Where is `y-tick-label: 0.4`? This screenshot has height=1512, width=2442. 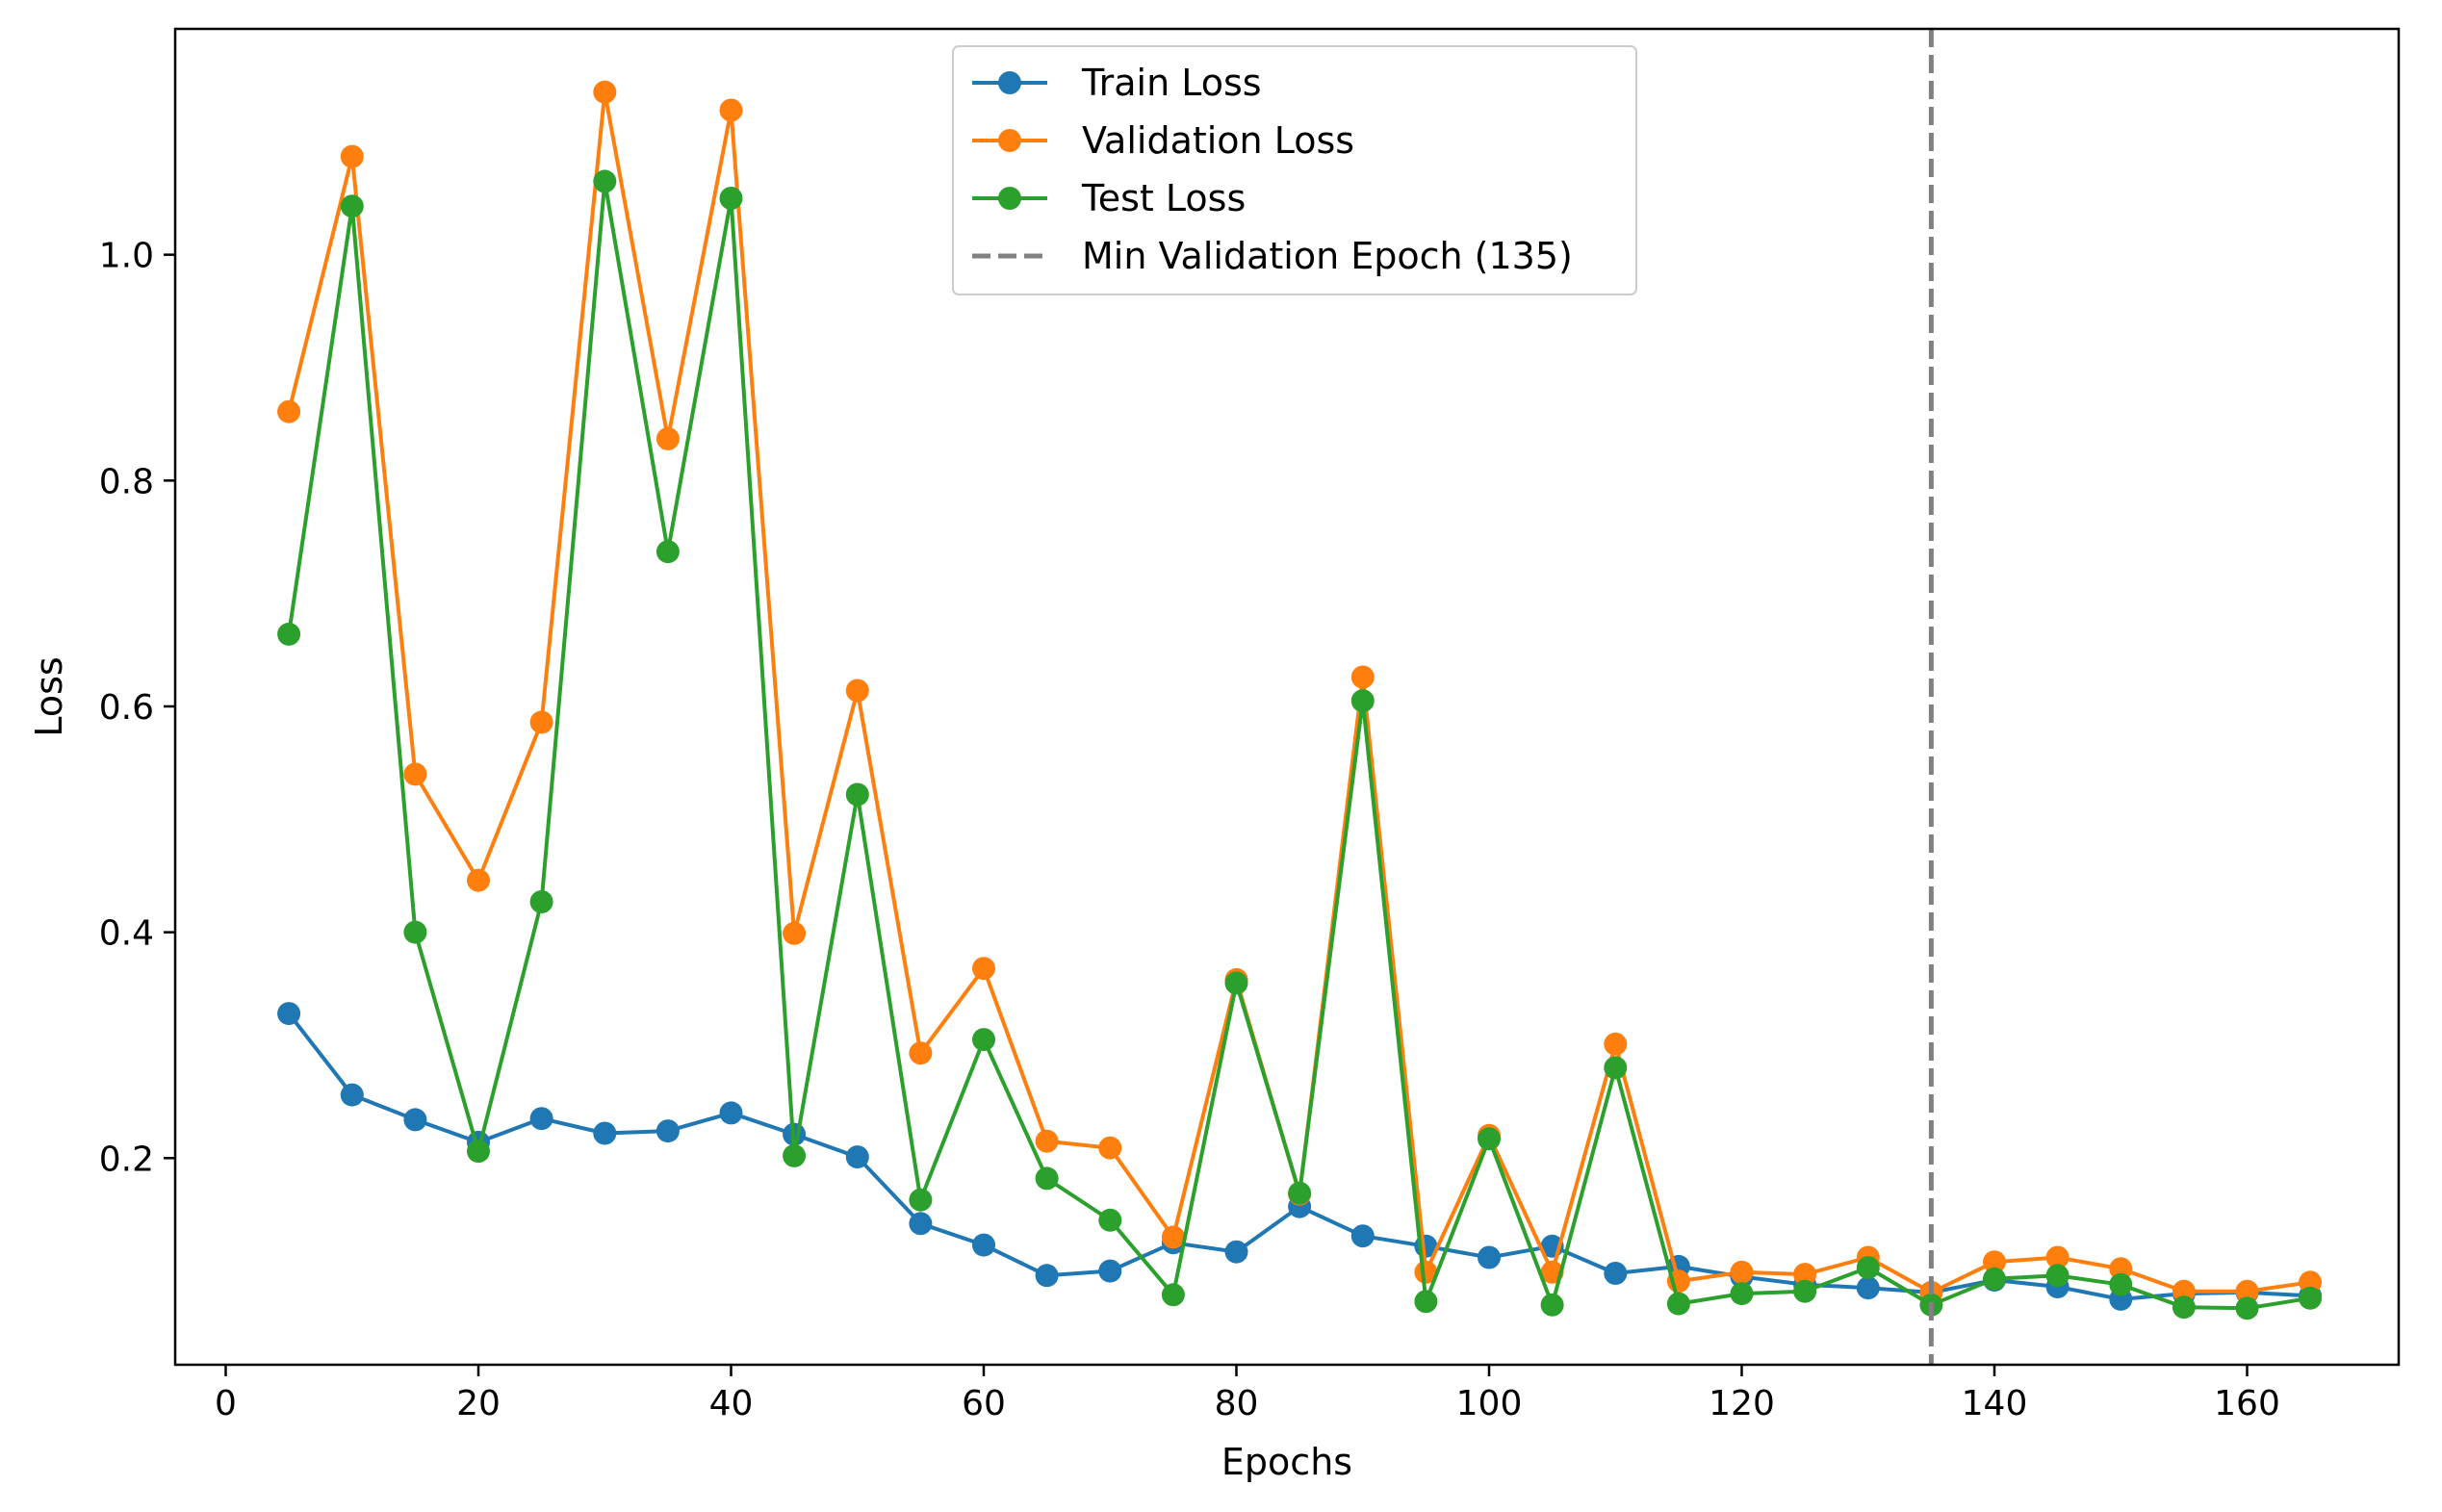
y-tick-label: 0.4 is located at coordinates (126, 934).